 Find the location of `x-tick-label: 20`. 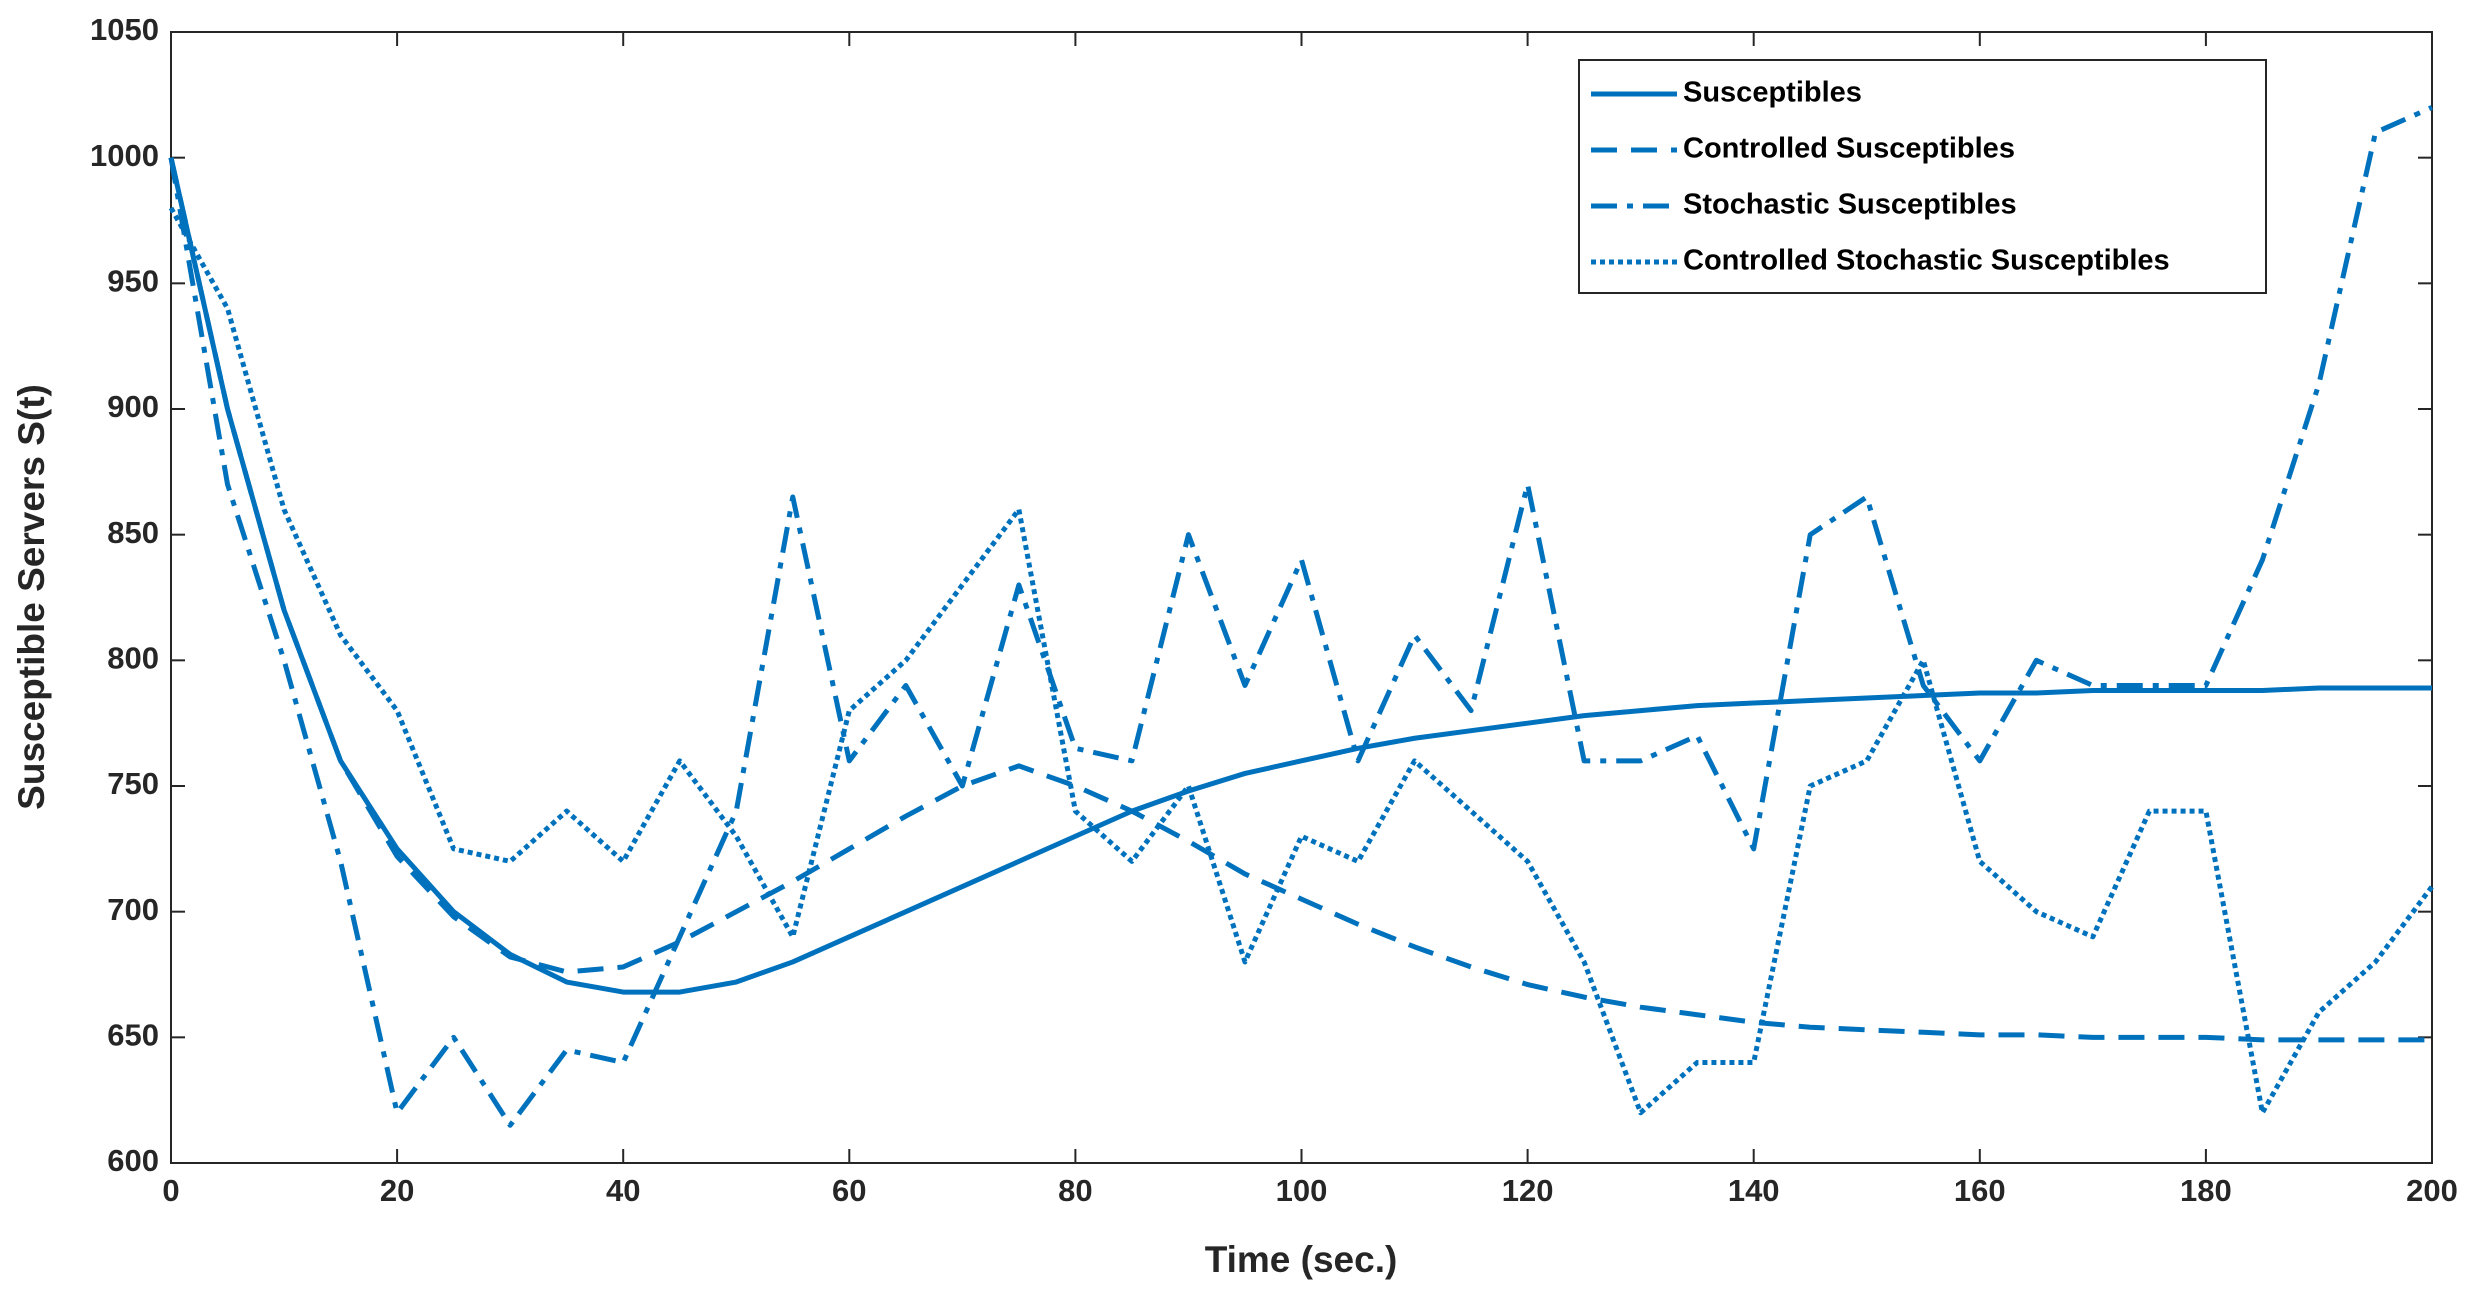

x-tick-label: 20 is located at coordinates (397, 1190).